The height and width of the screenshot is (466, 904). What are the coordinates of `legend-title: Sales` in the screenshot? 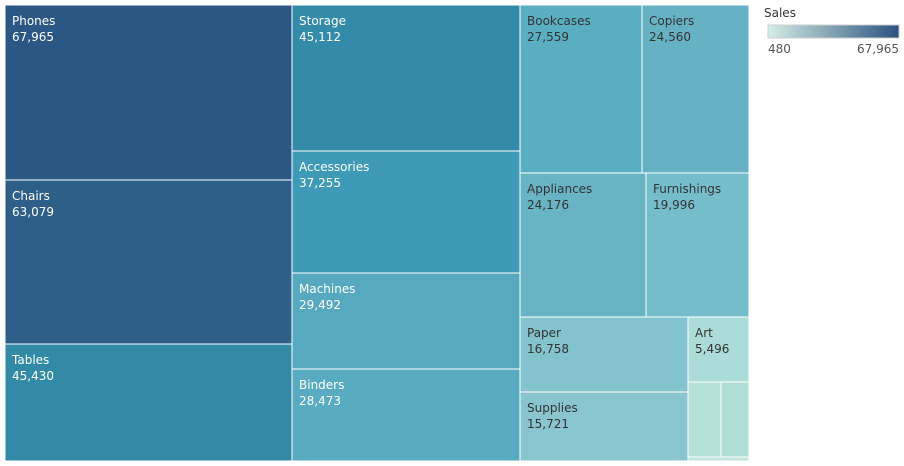 It's located at (780, 13).